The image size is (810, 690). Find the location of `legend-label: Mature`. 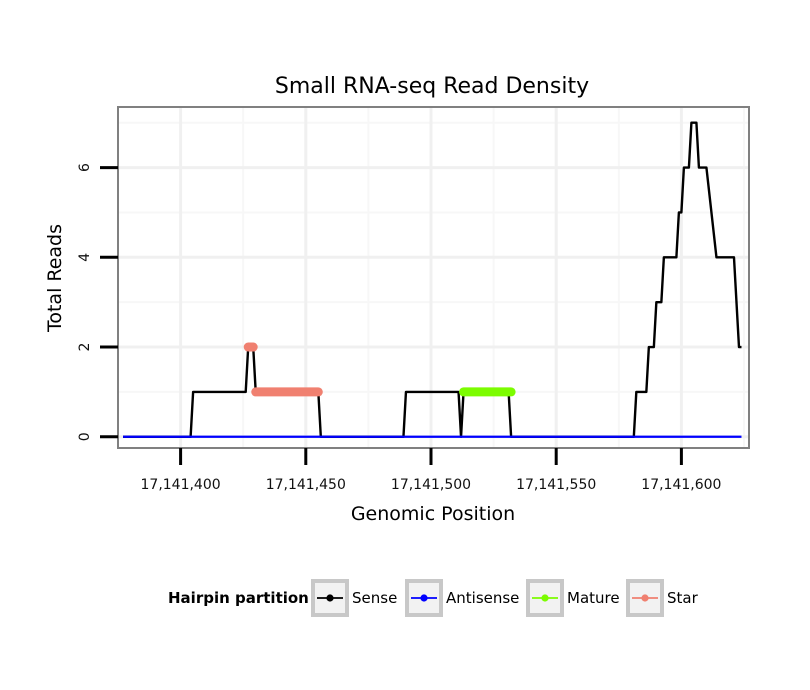

legend-label: Mature is located at coordinates (593, 598).